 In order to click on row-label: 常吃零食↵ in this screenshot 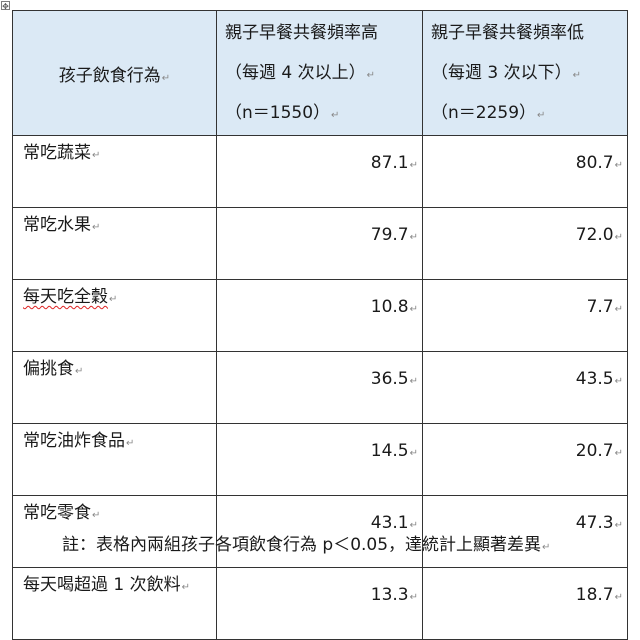, I will do `click(114, 531)`.